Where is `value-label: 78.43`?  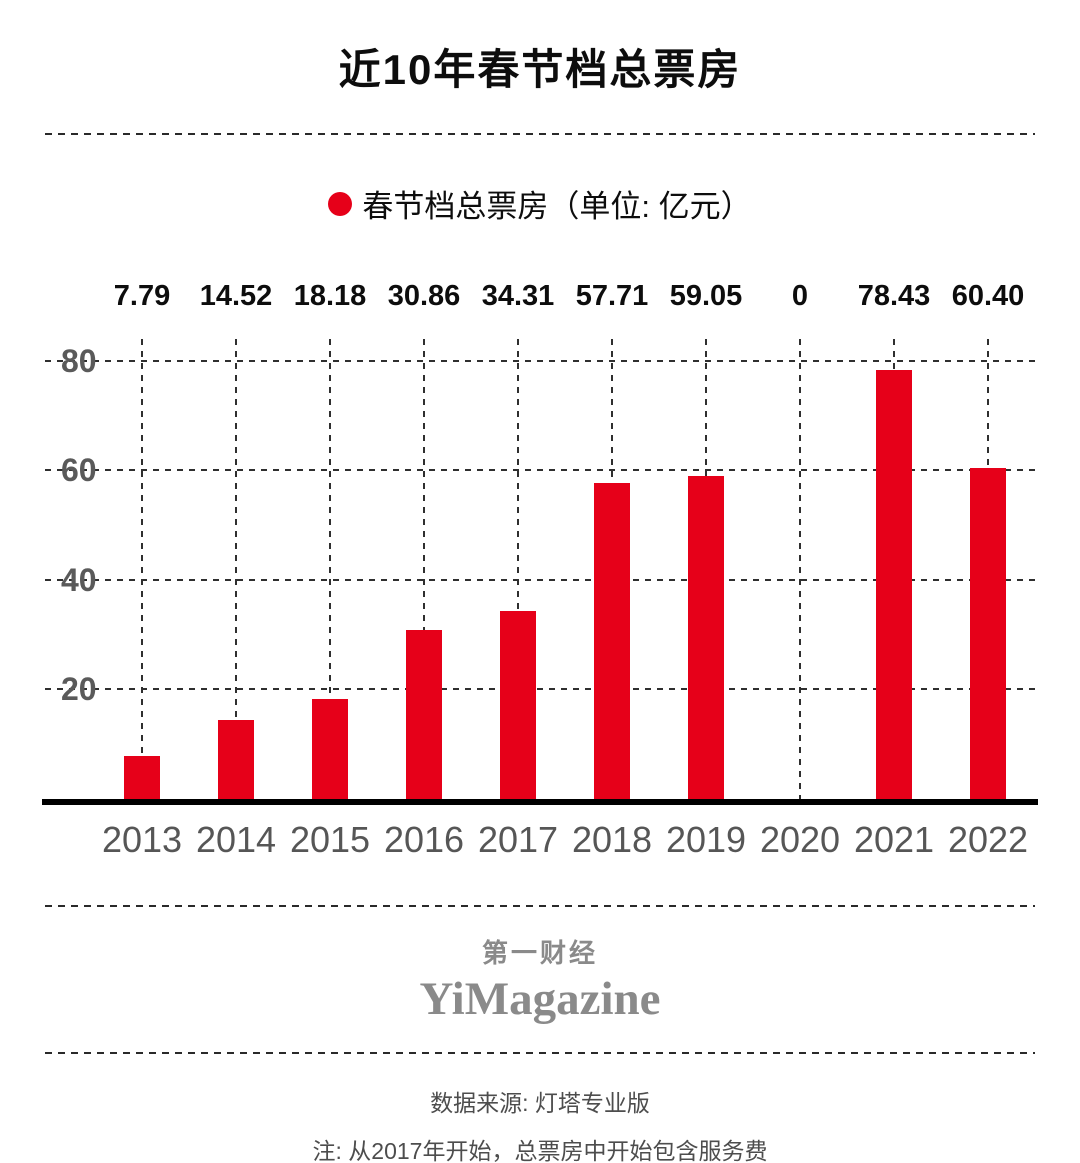
value-label: 78.43 is located at coordinates (894, 296).